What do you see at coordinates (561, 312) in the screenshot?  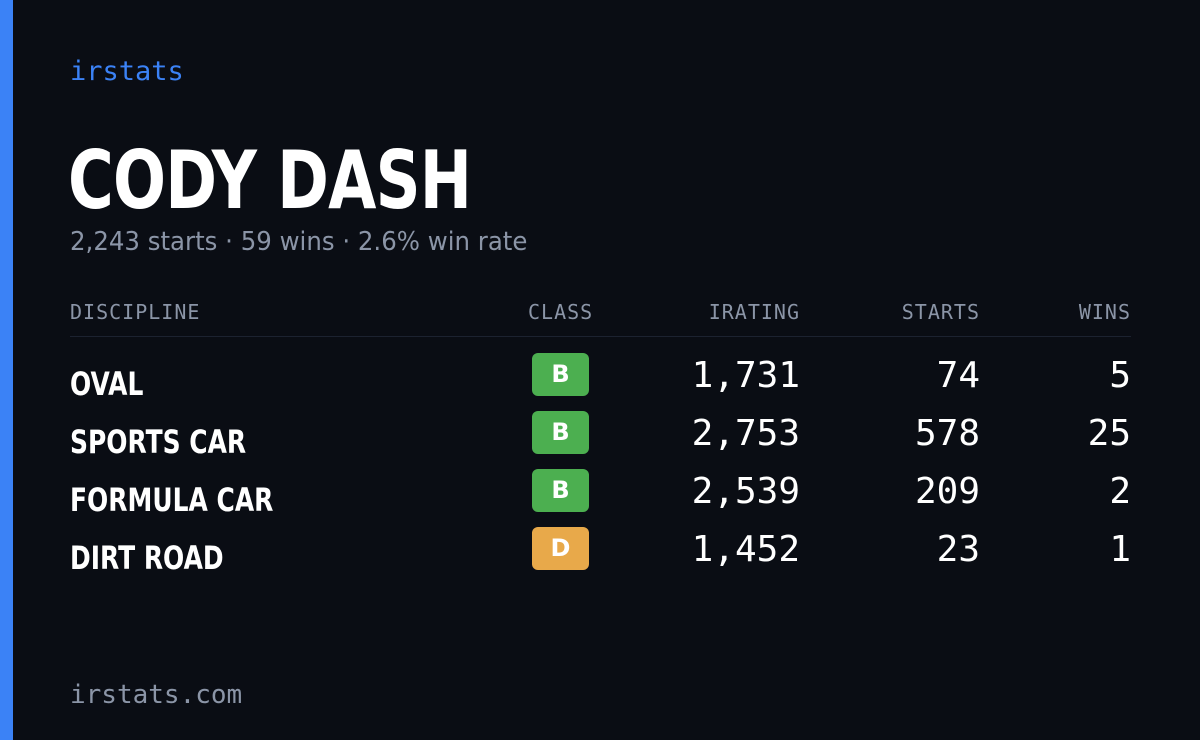 I see `header-class: CLASS` at bounding box center [561, 312].